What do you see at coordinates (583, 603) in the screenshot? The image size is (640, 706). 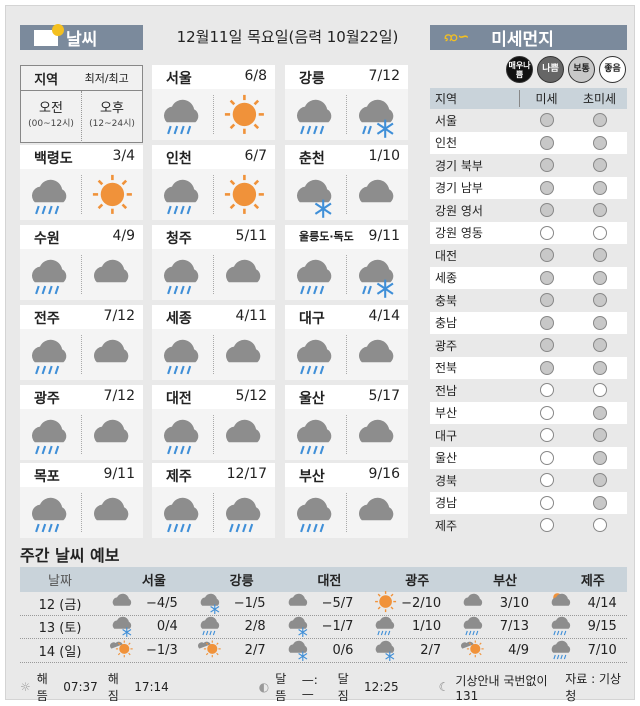 I see `weekly-cell: 4/14` at bounding box center [583, 603].